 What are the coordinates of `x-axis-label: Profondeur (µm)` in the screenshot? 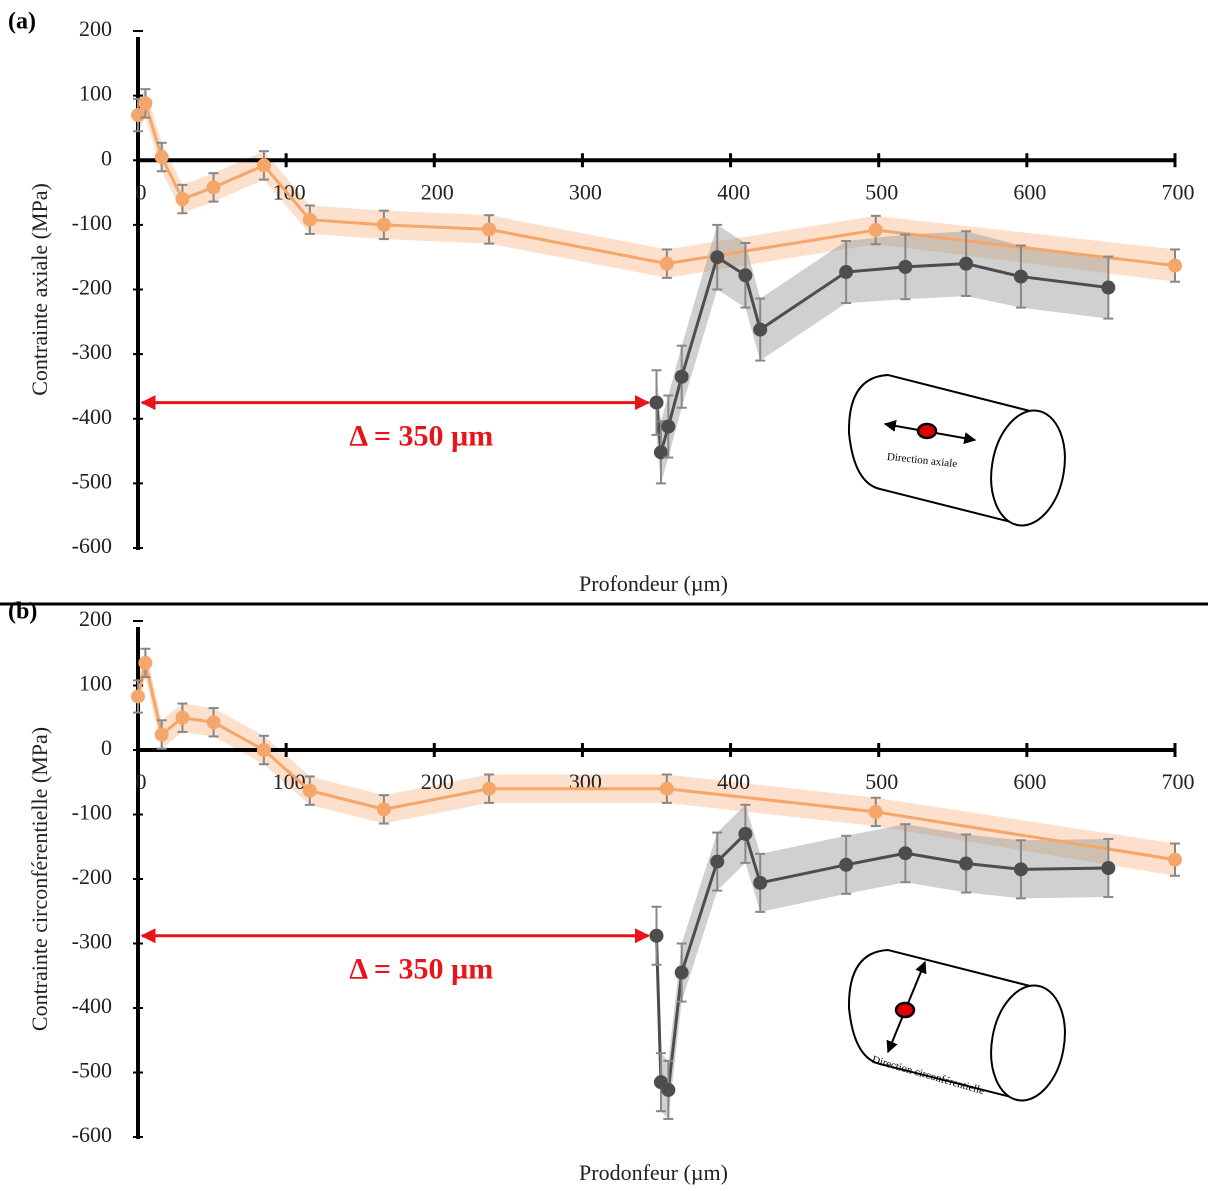 It's located at (653, 583).